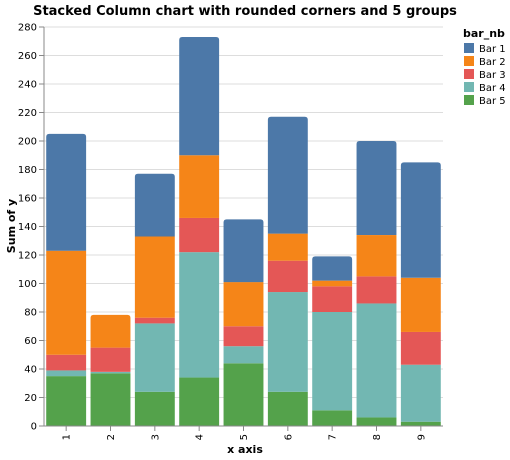 The width and height of the screenshot is (510, 460). Describe the element at coordinates (287, 247) in the screenshot. I see `bar-bar-2-x6` at that location.